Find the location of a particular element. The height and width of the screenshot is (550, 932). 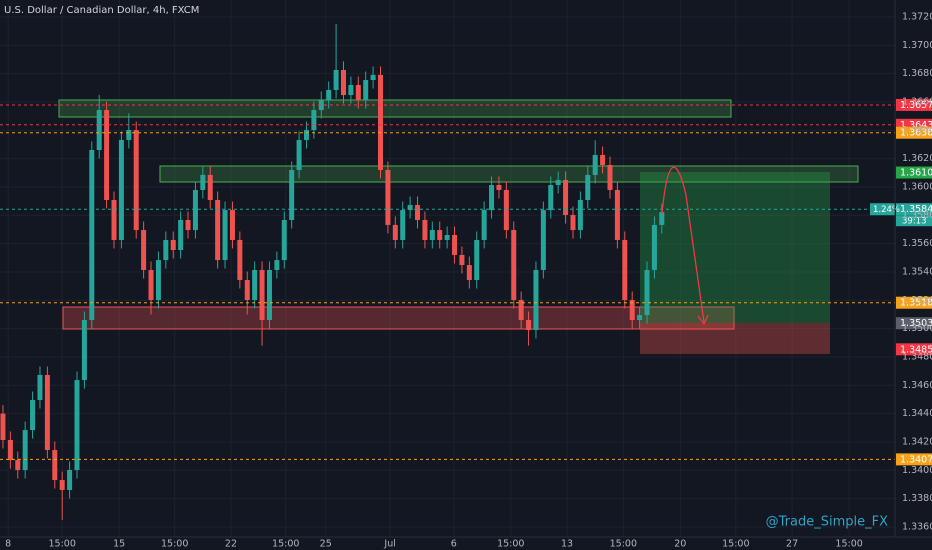

price-label: 1.35183 is located at coordinates (916, 303).